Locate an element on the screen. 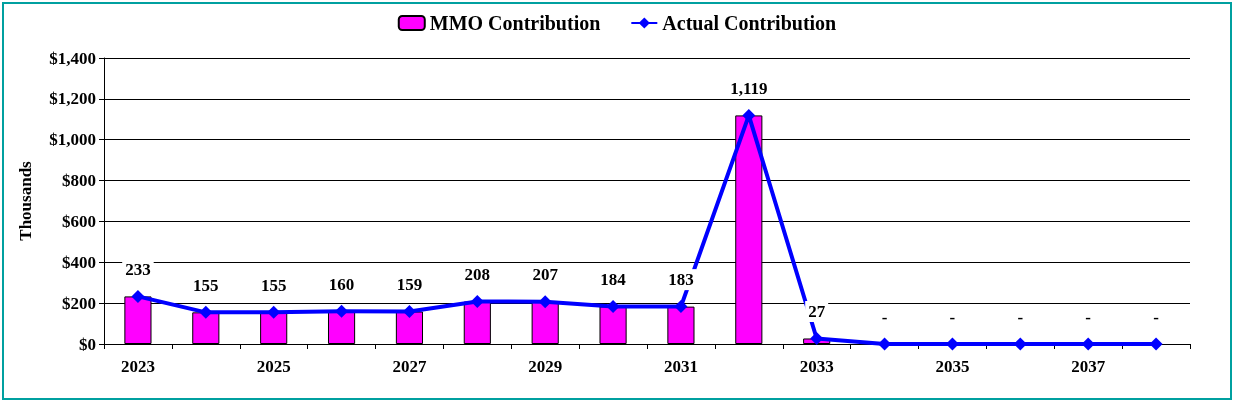  data-label: 184 is located at coordinates (613, 279).